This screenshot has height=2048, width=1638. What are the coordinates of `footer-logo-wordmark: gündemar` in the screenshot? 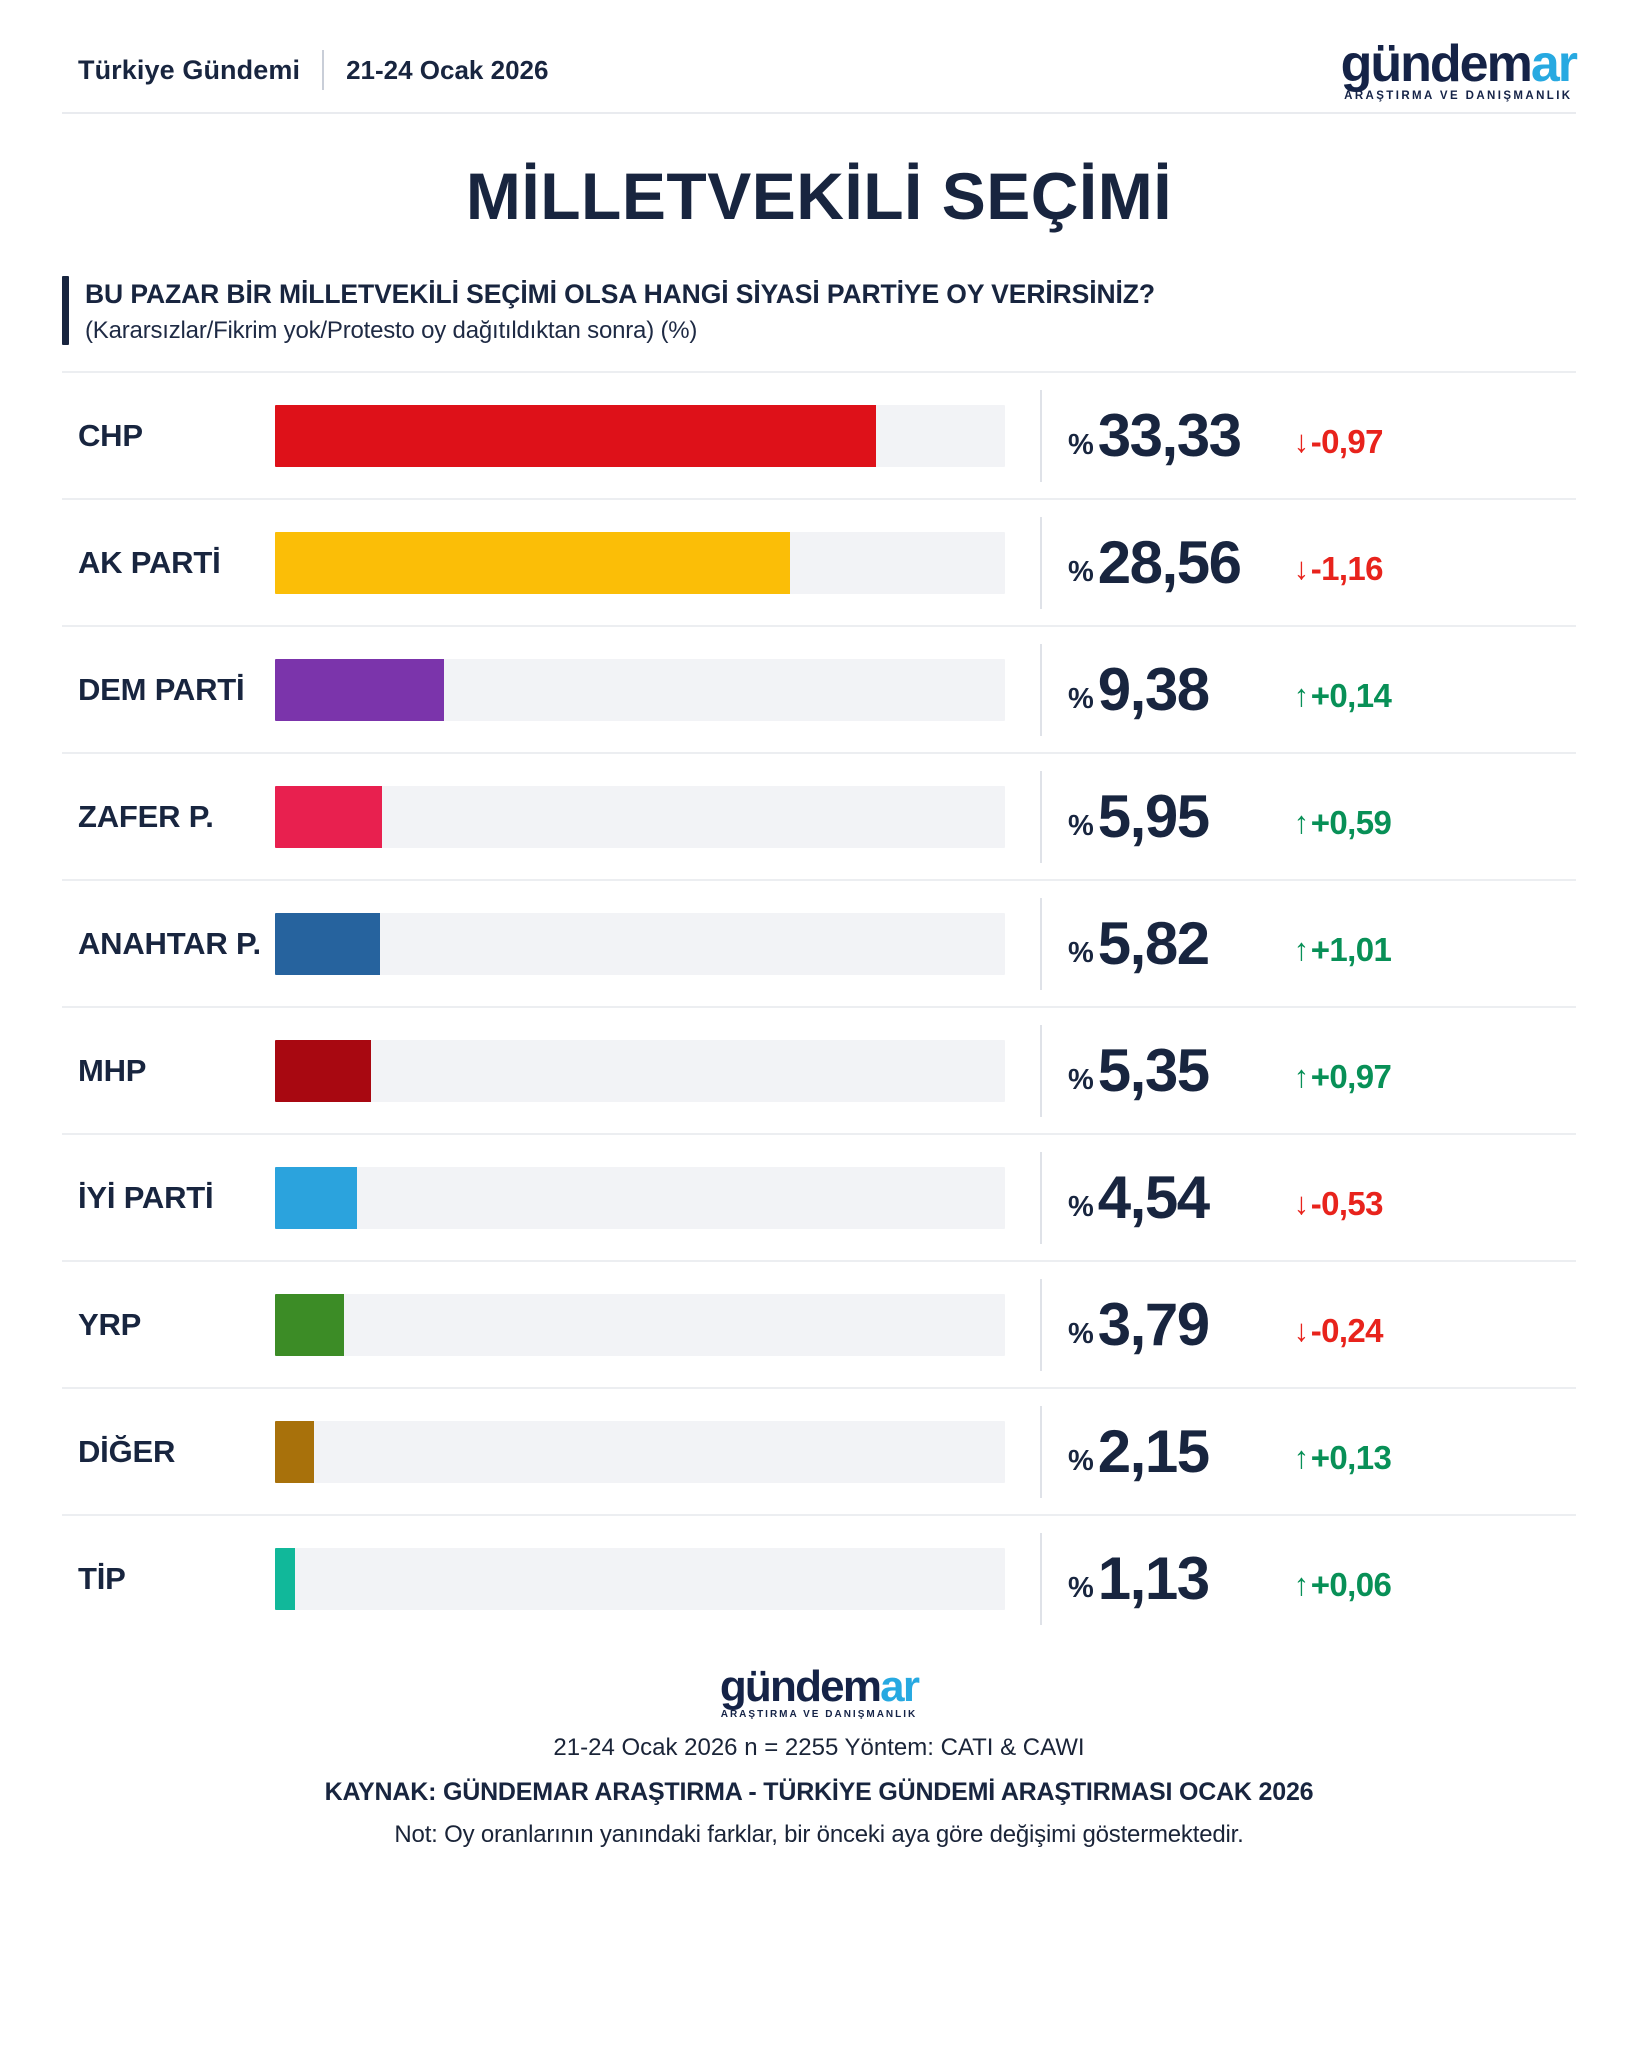 It's located at (819, 1687).